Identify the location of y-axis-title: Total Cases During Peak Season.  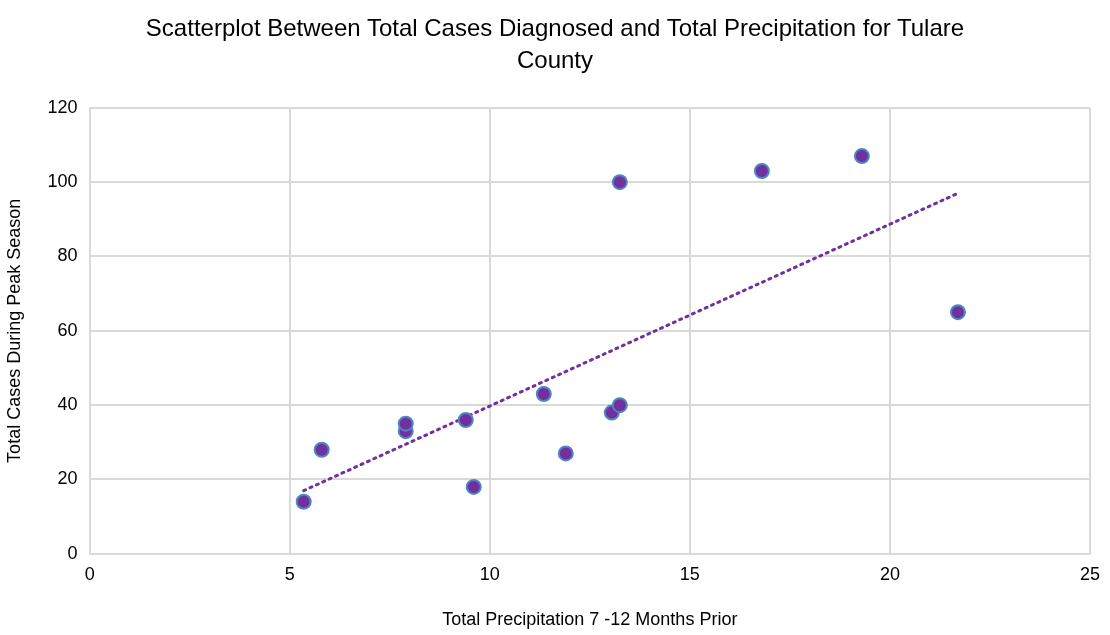
(13, 330).